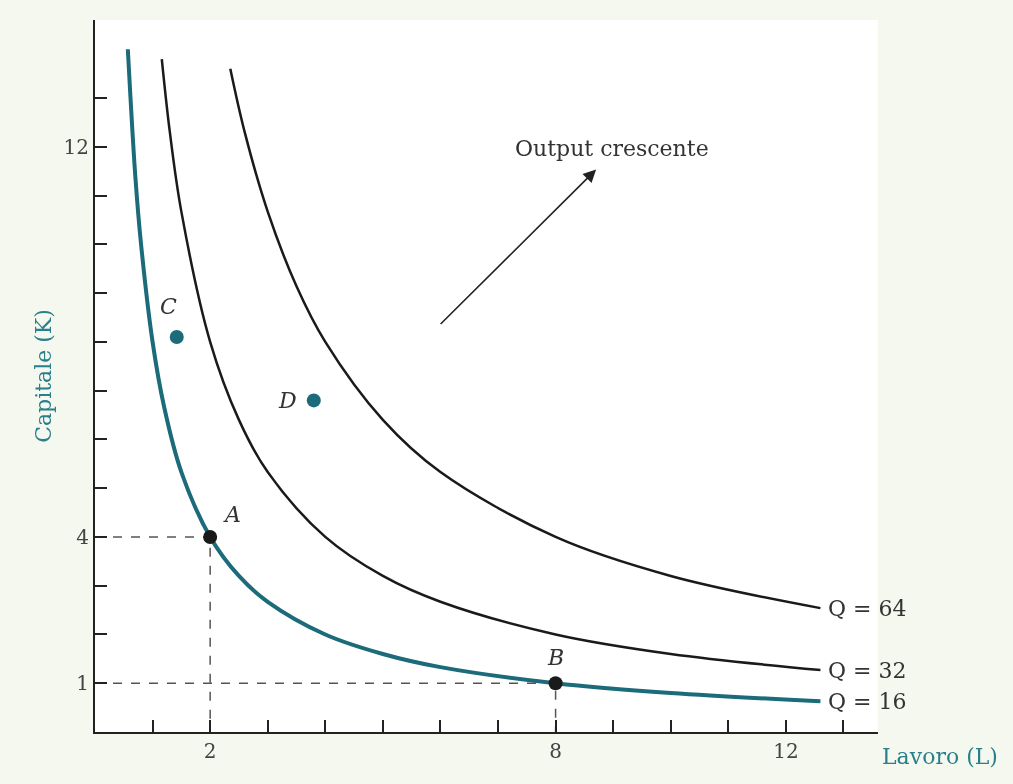 This screenshot has width=1013, height=784. What do you see at coordinates (232, 514) in the screenshot?
I see `annotation: A` at bounding box center [232, 514].